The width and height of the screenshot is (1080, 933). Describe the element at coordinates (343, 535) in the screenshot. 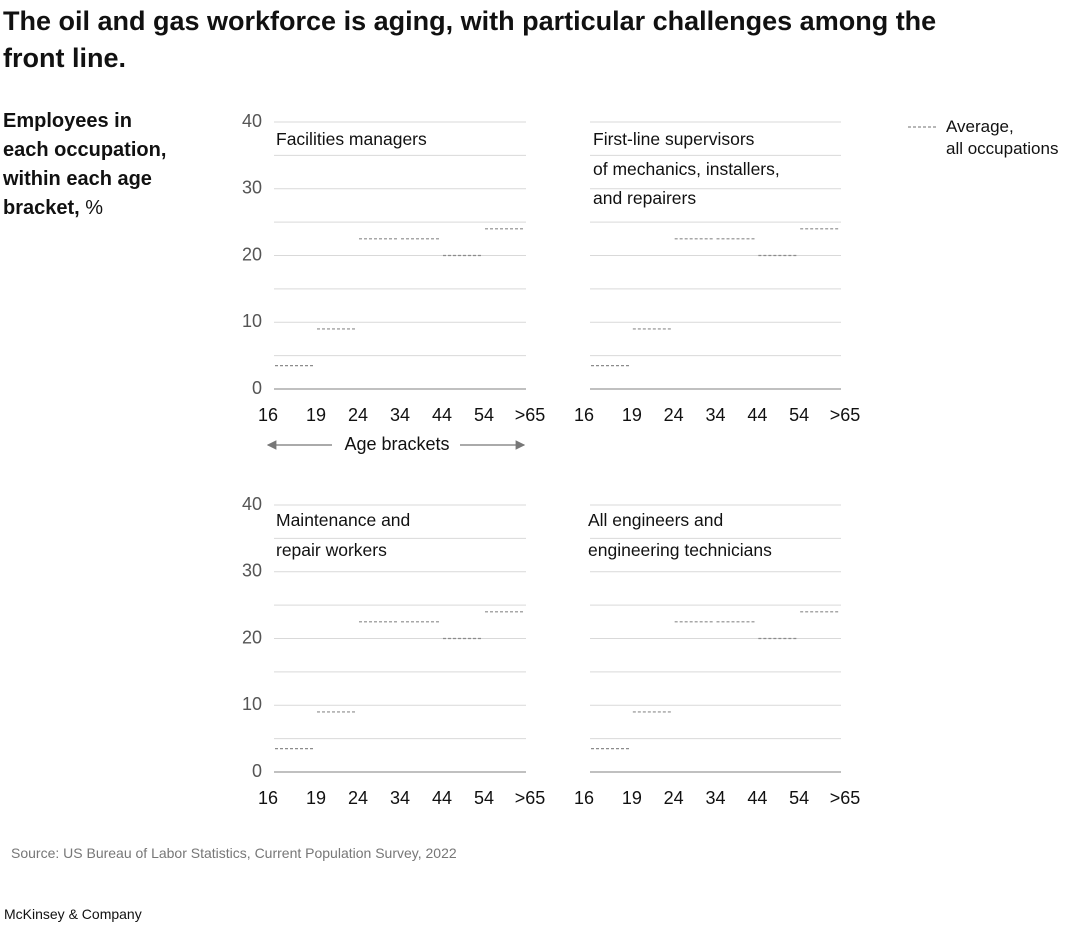

I see `panel-title: Maintenance and repair workers` at that location.